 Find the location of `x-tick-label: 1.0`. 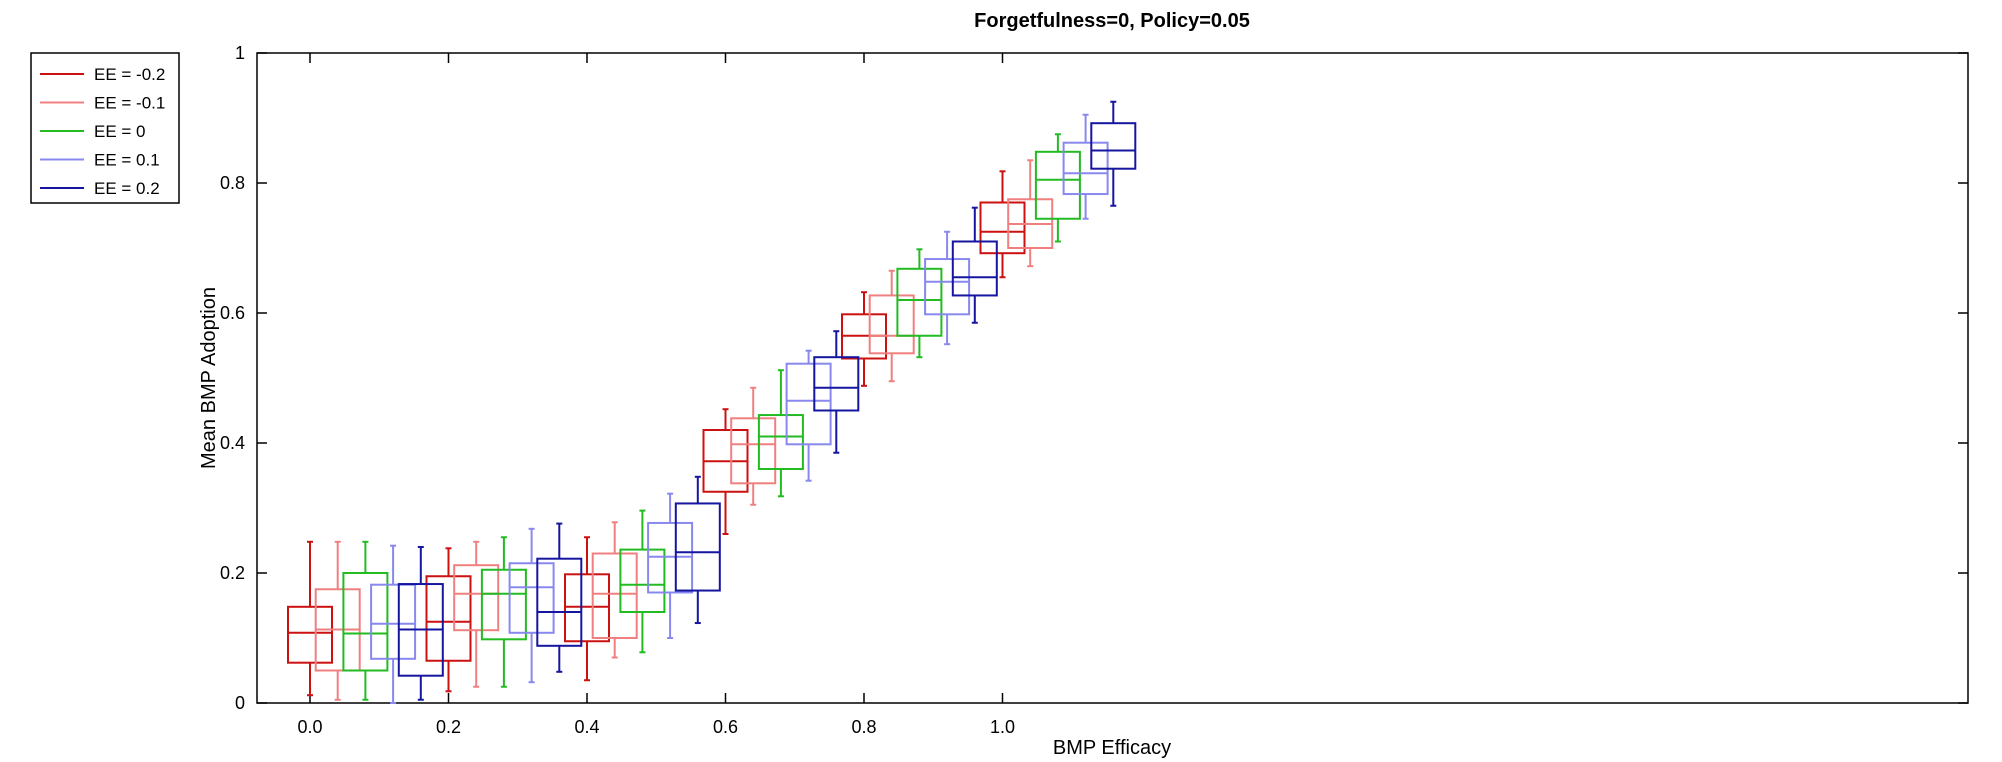

x-tick-label: 1.0 is located at coordinates (1002, 727).